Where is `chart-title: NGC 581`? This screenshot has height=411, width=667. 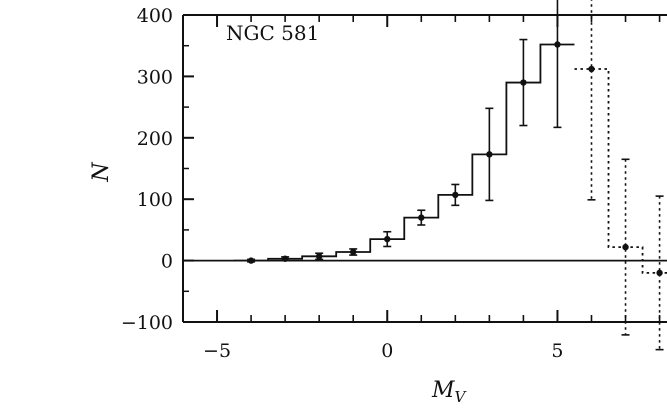
chart-title: NGC 581 is located at coordinates (272, 33).